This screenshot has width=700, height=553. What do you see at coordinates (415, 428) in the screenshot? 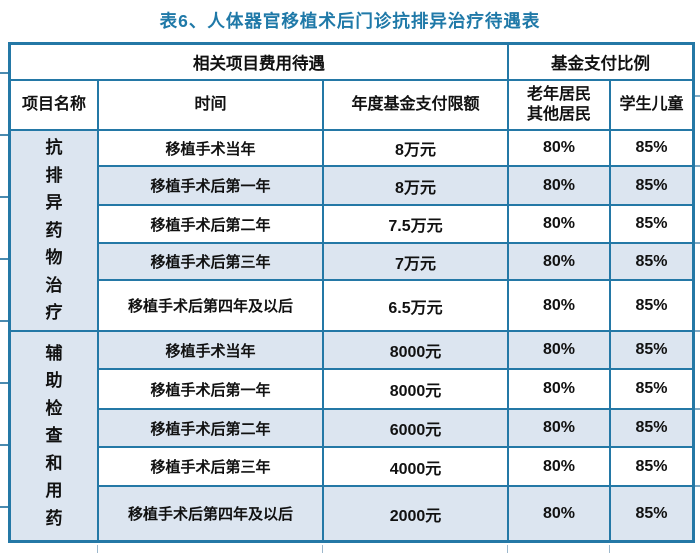
I see `annual-limit-cell: 6000元` at bounding box center [415, 428].